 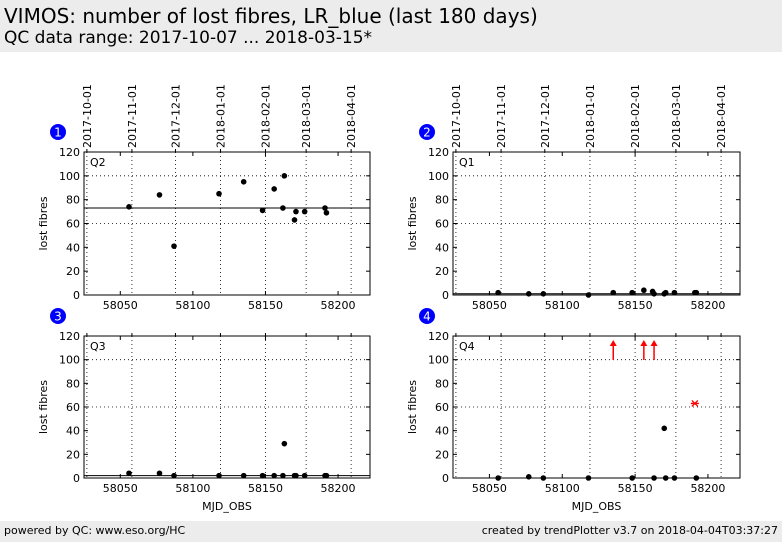 What do you see at coordinates (501, 116) in the screenshot?
I see `date-tick-label: 2017-11-01` at bounding box center [501, 116].